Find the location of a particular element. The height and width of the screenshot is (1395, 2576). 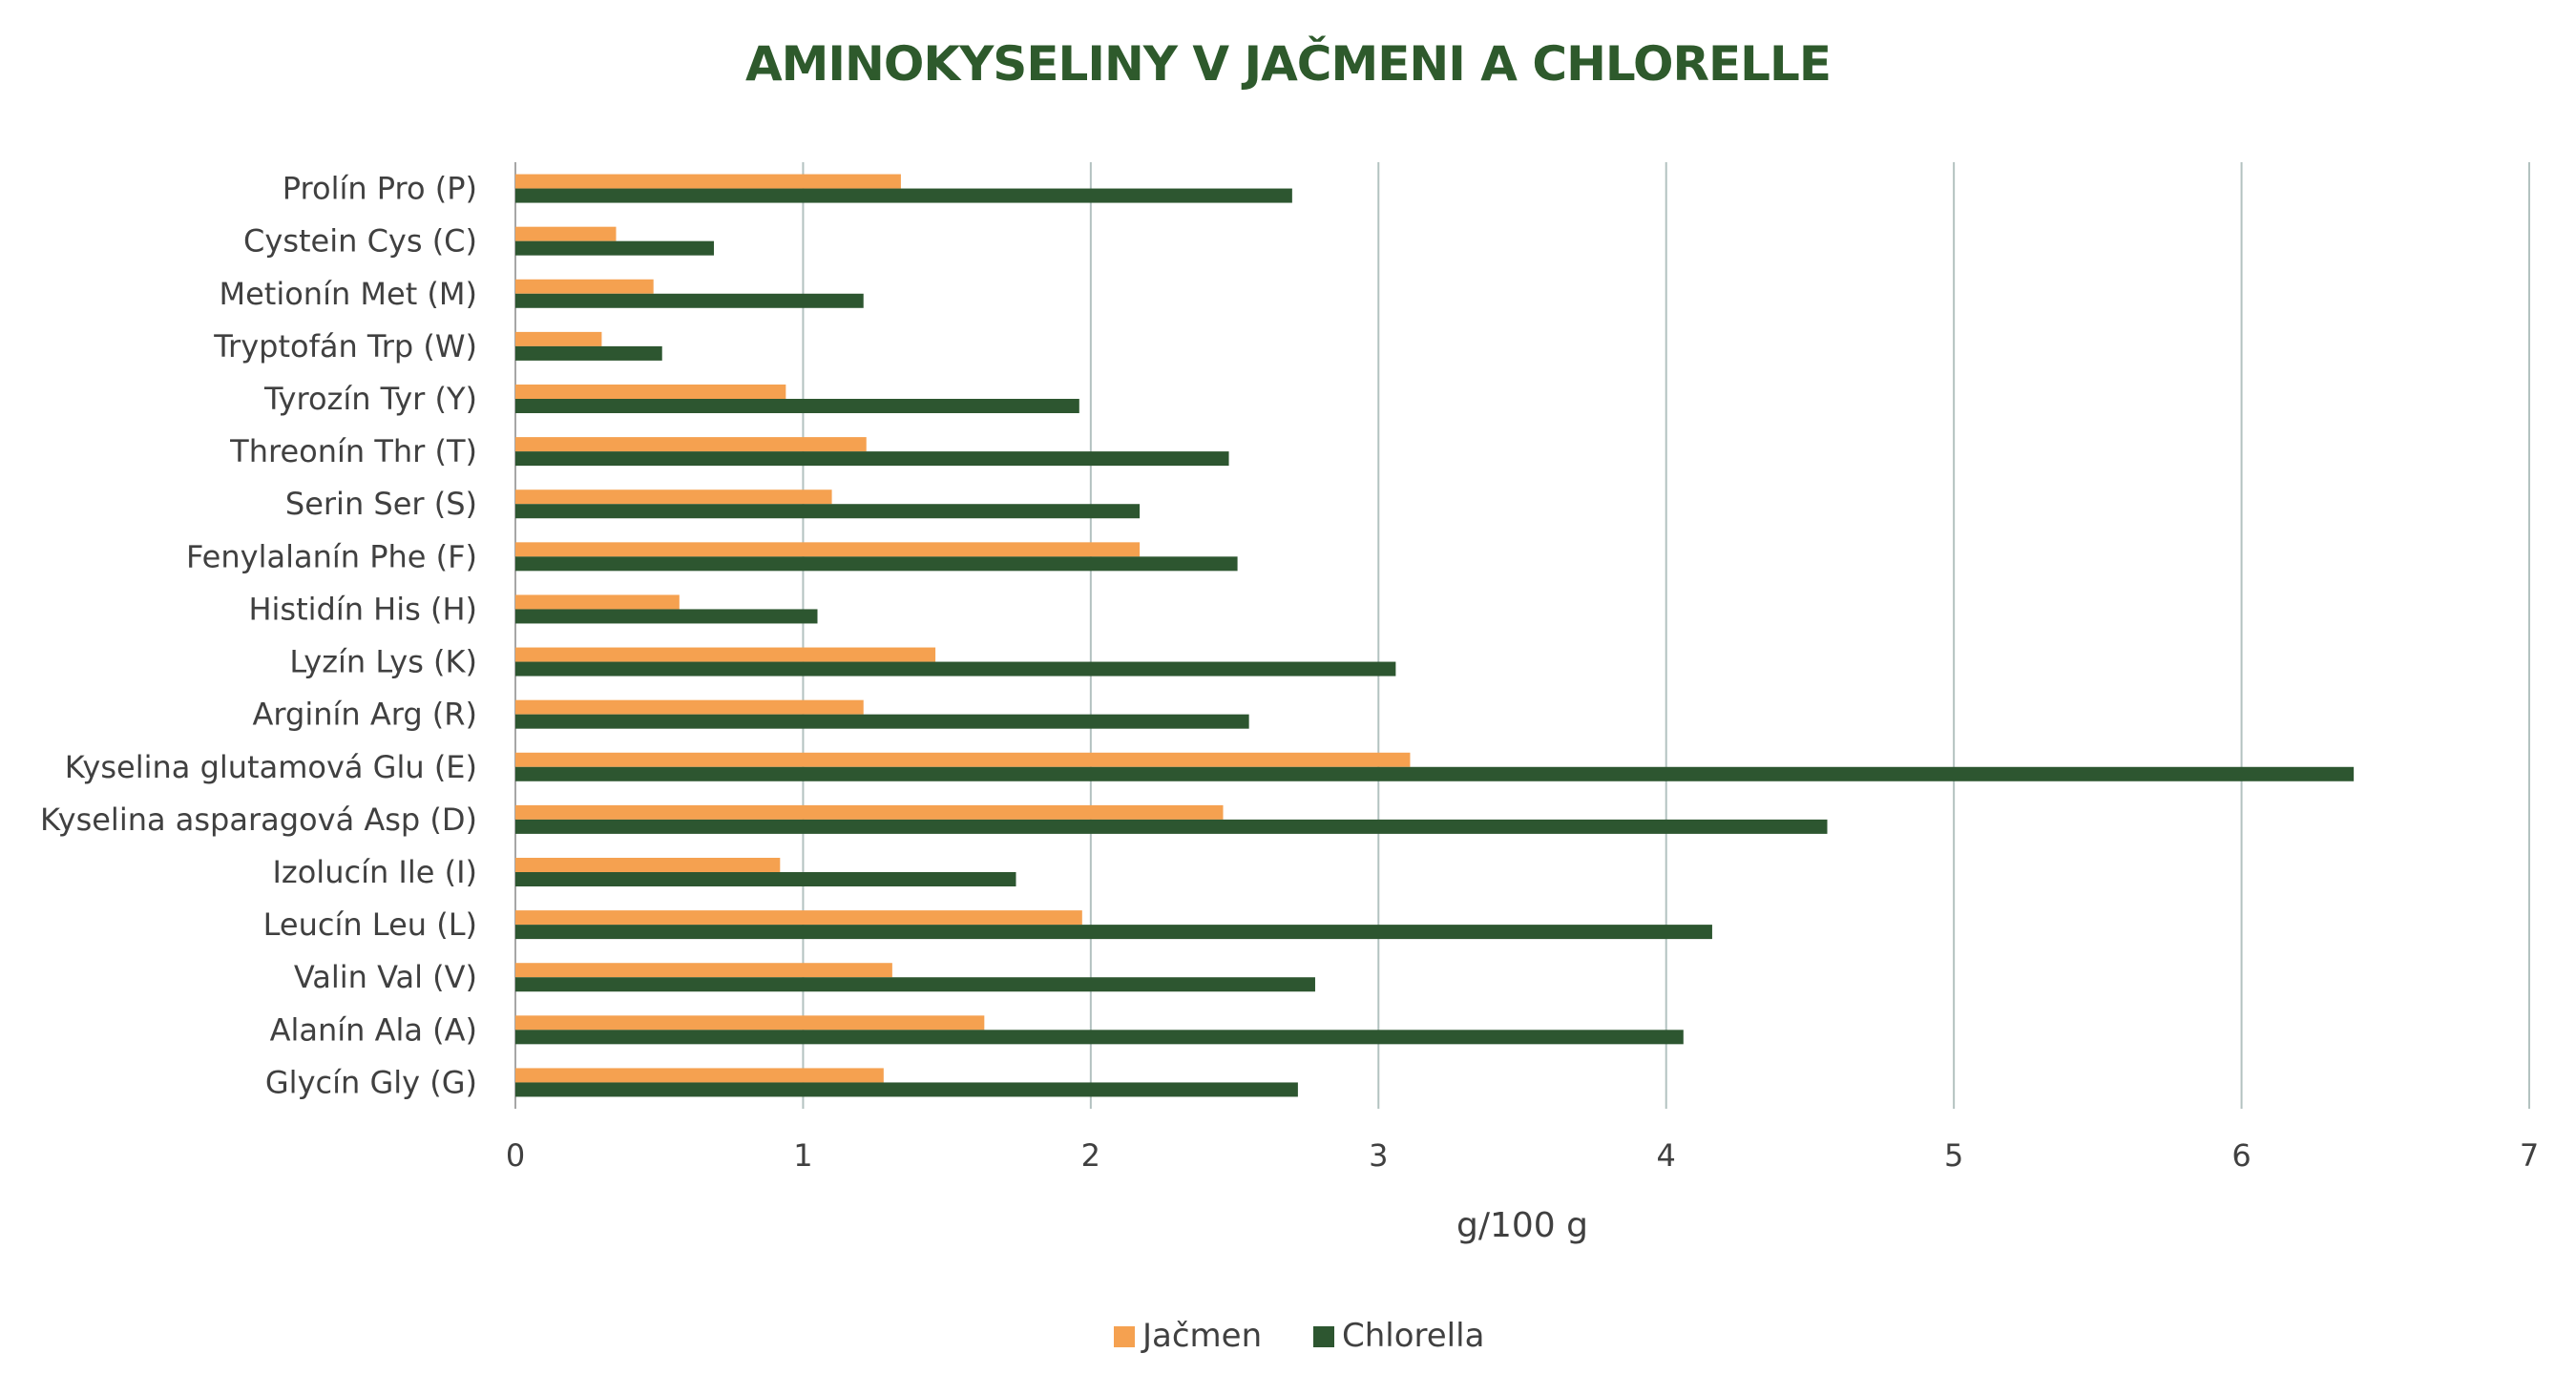

category-label: Cystein Cys (C) is located at coordinates (360, 241).